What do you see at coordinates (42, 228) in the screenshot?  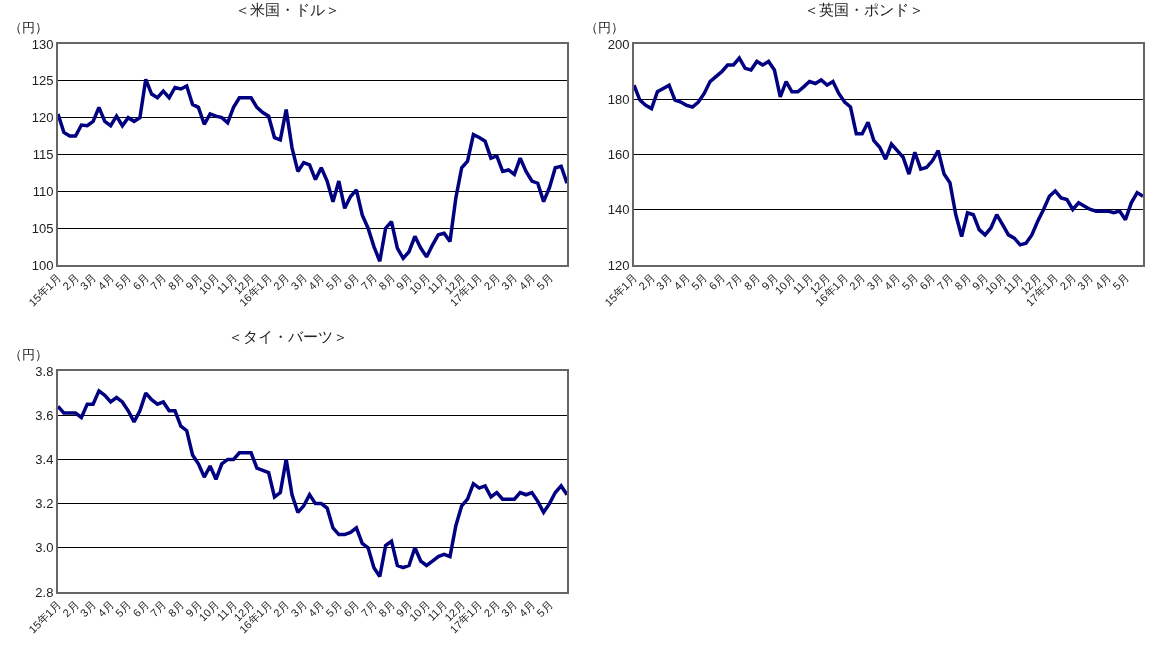 I see `y-tick-label: 105` at bounding box center [42, 228].